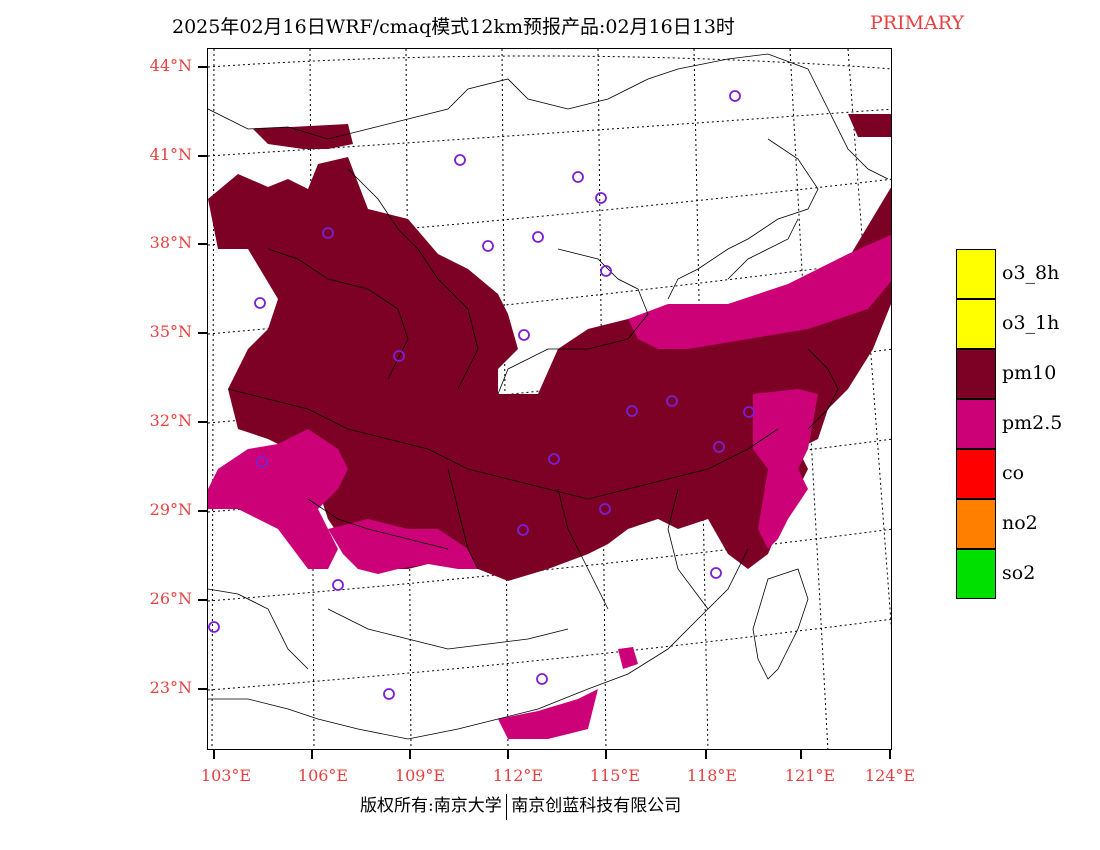 This screenshot has height=850, width=1100. I want to click on legend-label: o3_8h, so click(1031, 273).